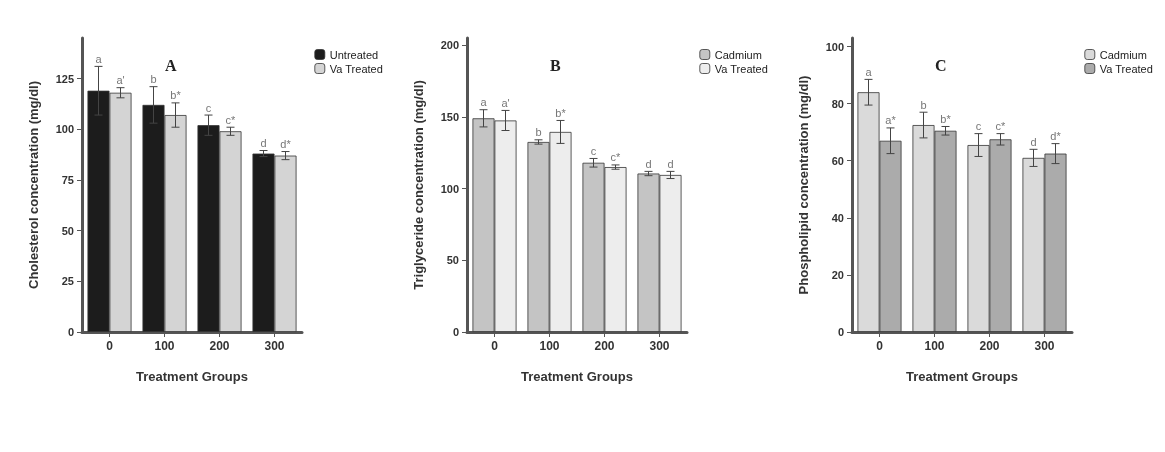 The image size is (1165, 452). Describe the element at coordinates (837, 160) in the screenshot. I see `y-tick-label: 60` at that location.